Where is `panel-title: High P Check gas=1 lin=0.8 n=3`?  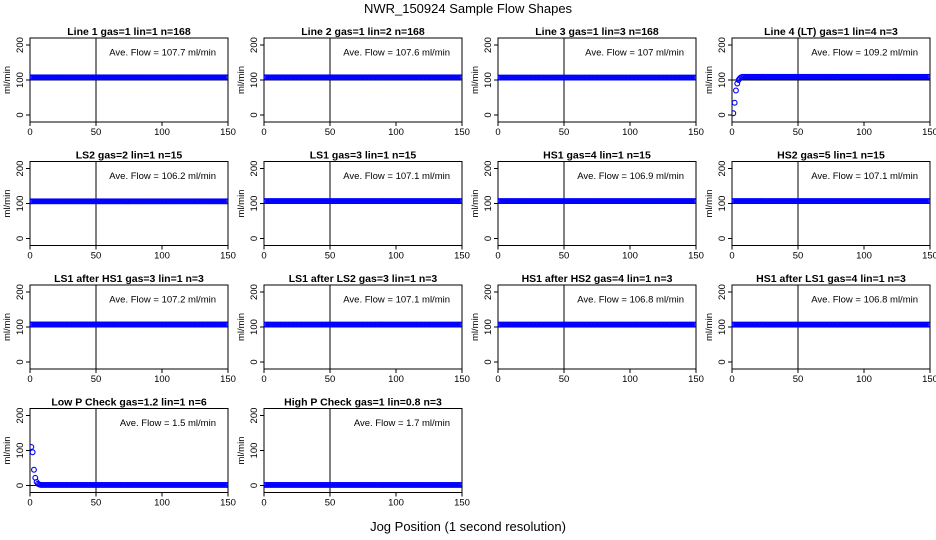
panel-title: High P Check gas=1 lin=0.8 n=3 is located at coordinates (363, 403).